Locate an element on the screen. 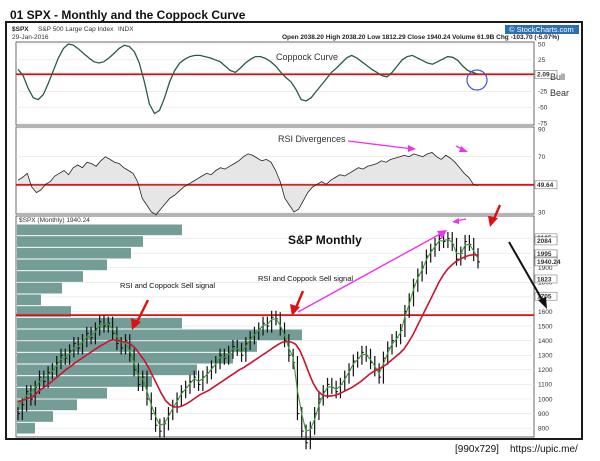  y-tick-label: 70 is located at coordinates (542, 157).